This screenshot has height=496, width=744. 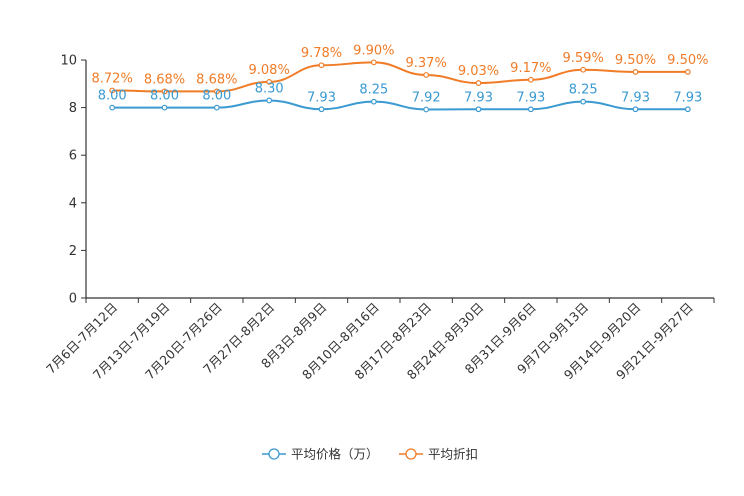 I want to click on y-axis: 0 2 4 6 8 10, so click(x=73, y=180).